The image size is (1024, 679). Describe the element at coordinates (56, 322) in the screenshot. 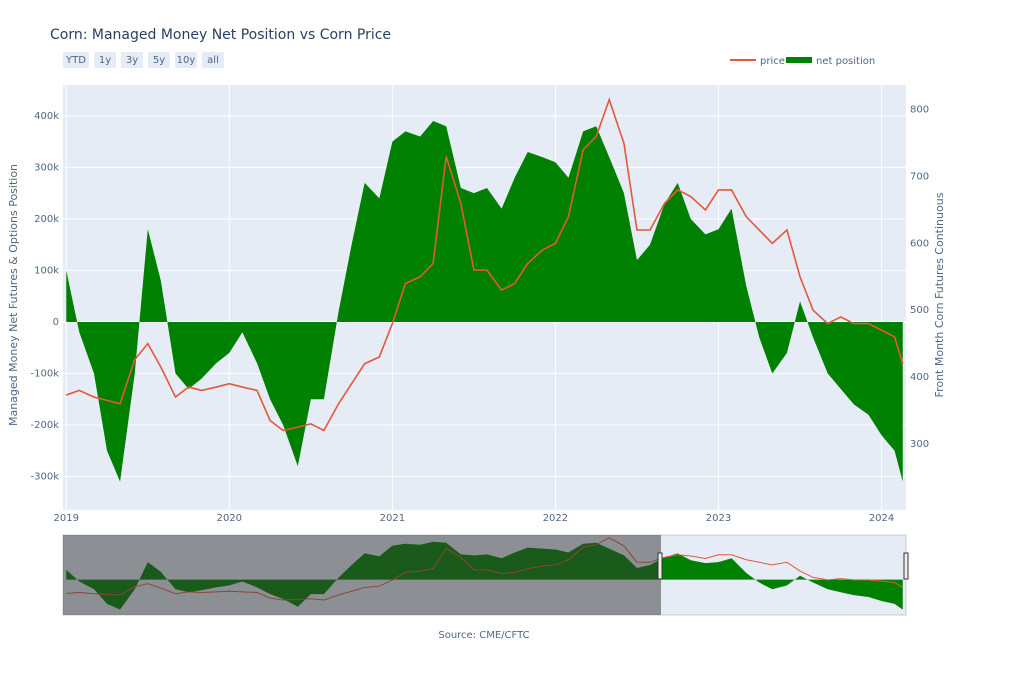

I see `y-tick-label: 0` at that location.